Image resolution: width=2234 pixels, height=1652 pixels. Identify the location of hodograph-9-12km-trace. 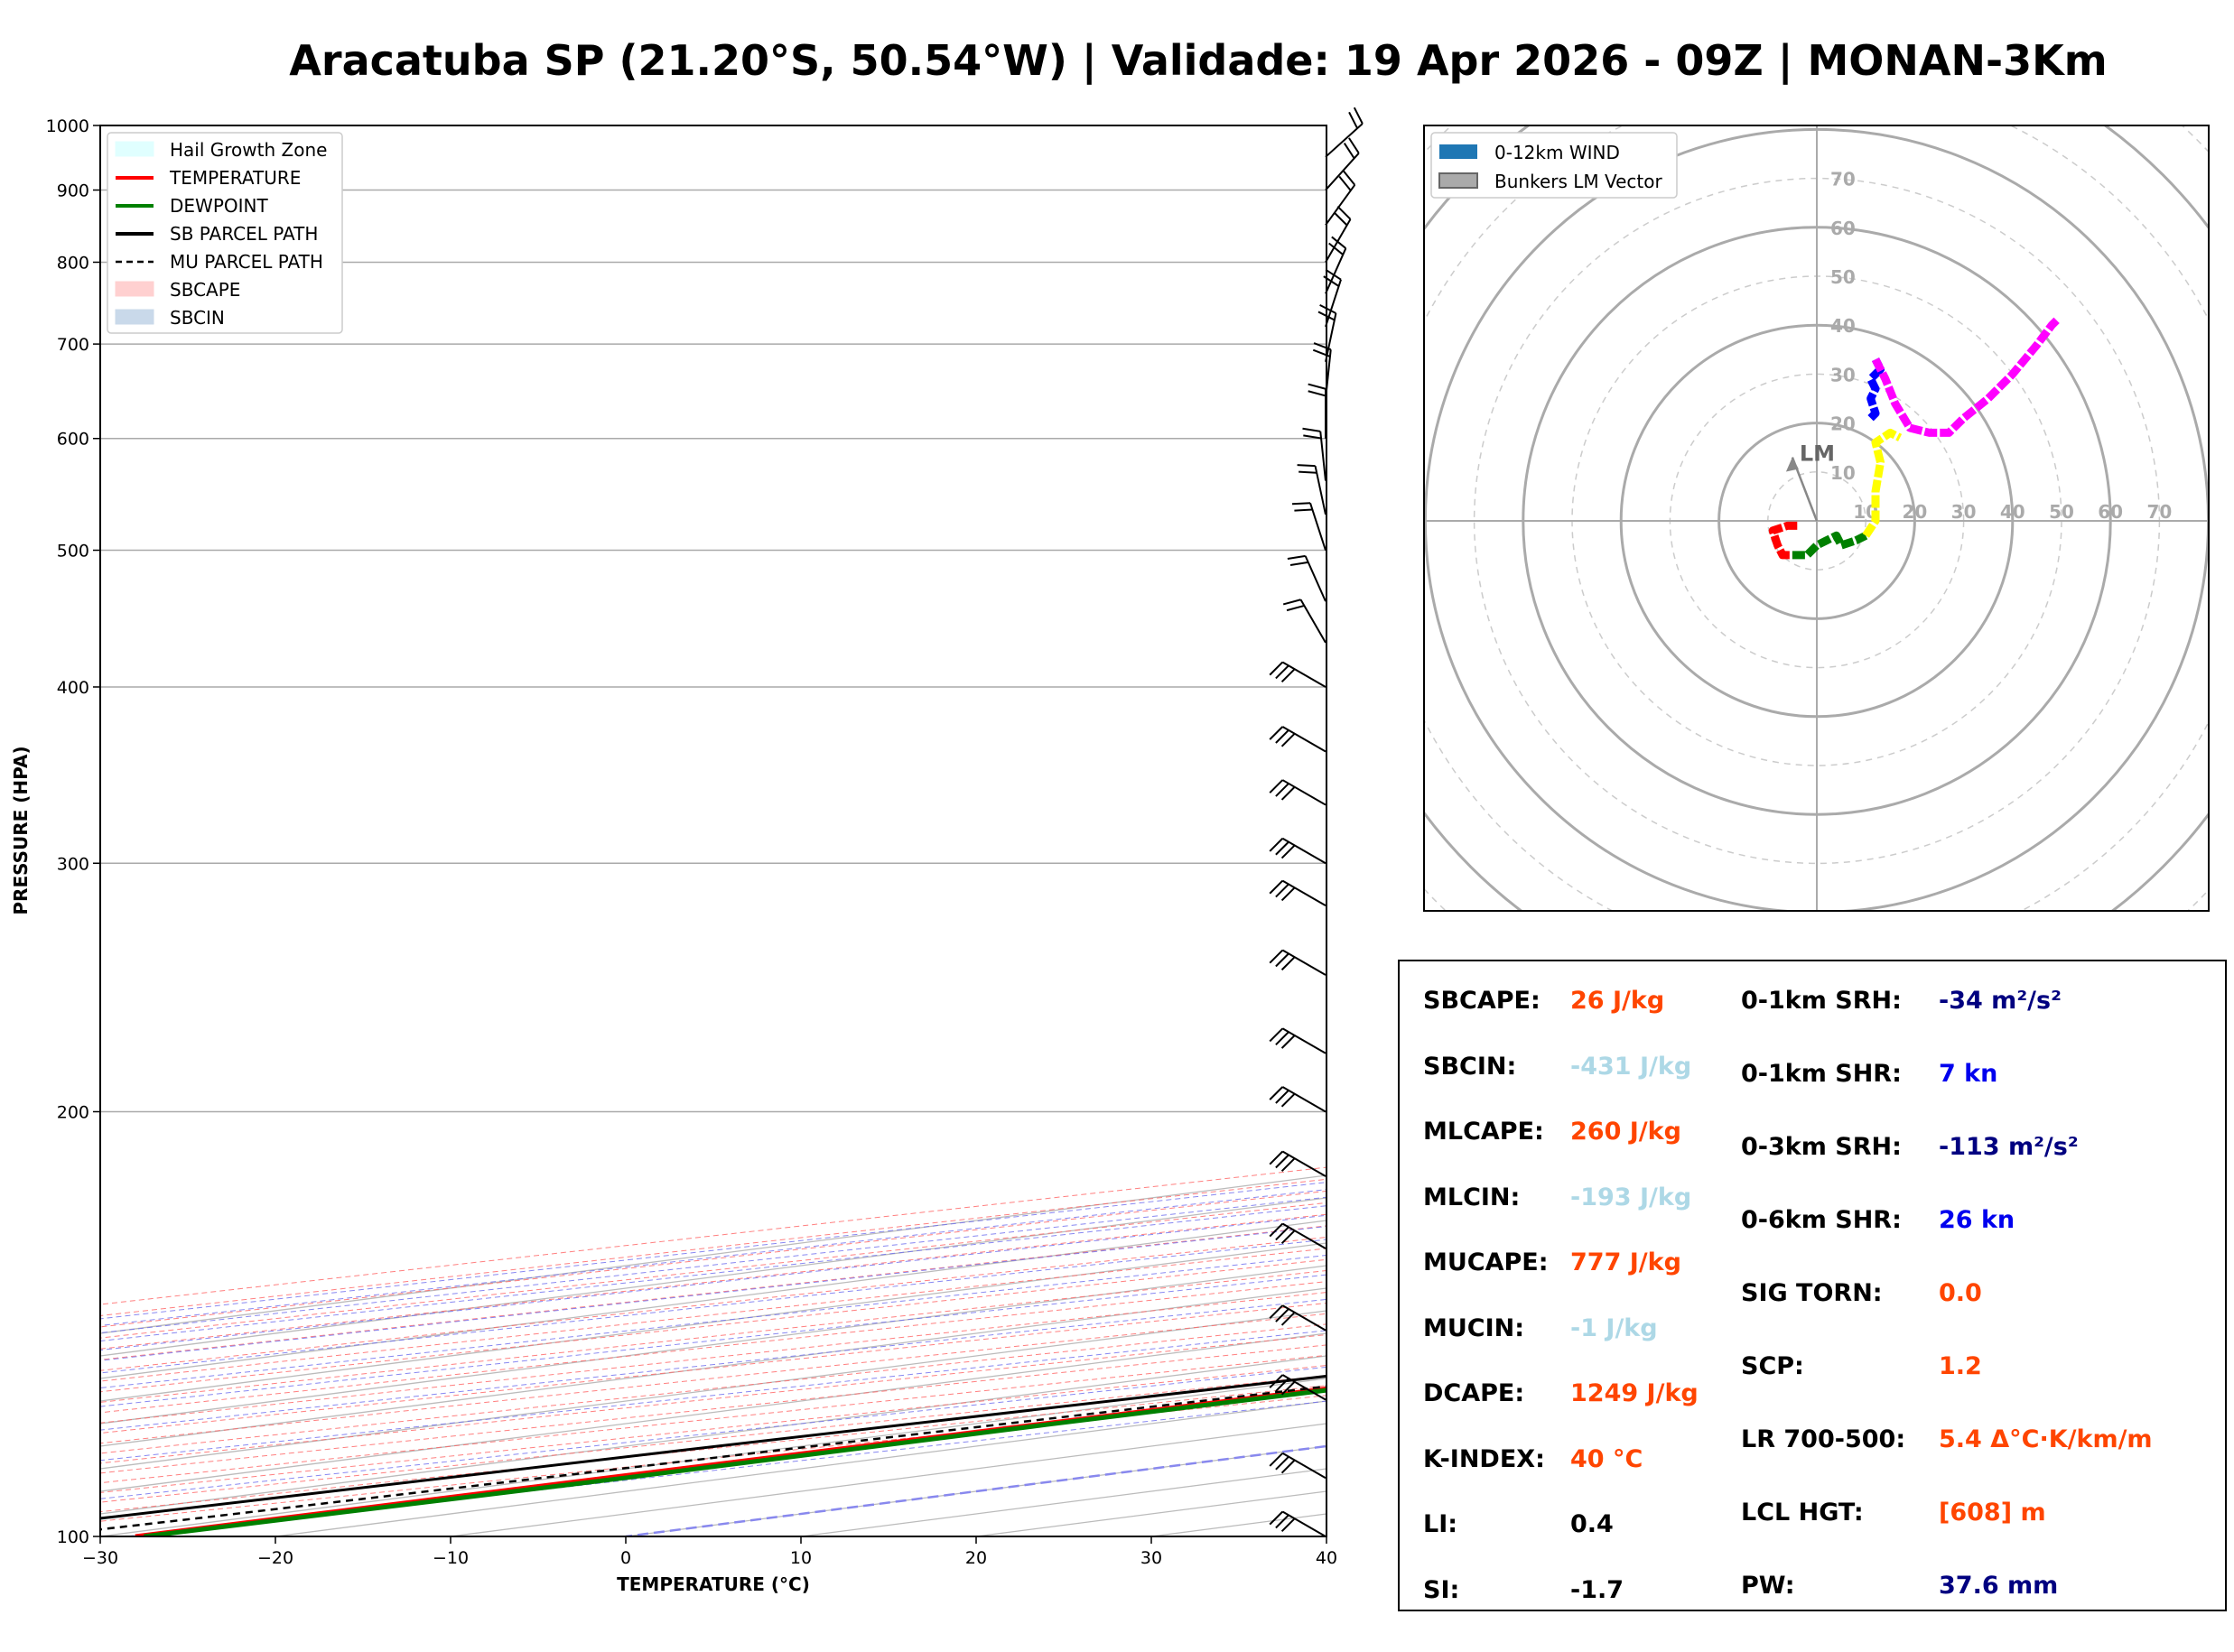
(1965, 377).